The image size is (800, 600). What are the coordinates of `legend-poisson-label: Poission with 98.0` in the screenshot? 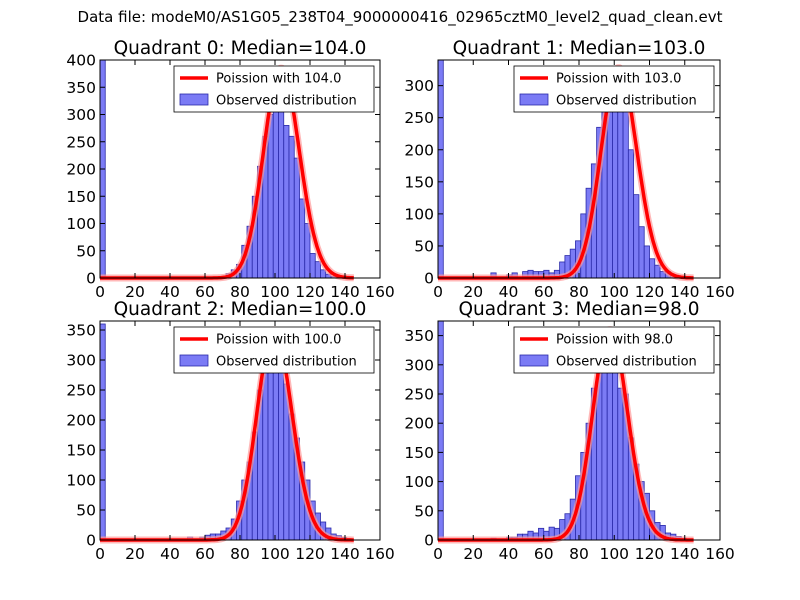 It's located at (614, 340).